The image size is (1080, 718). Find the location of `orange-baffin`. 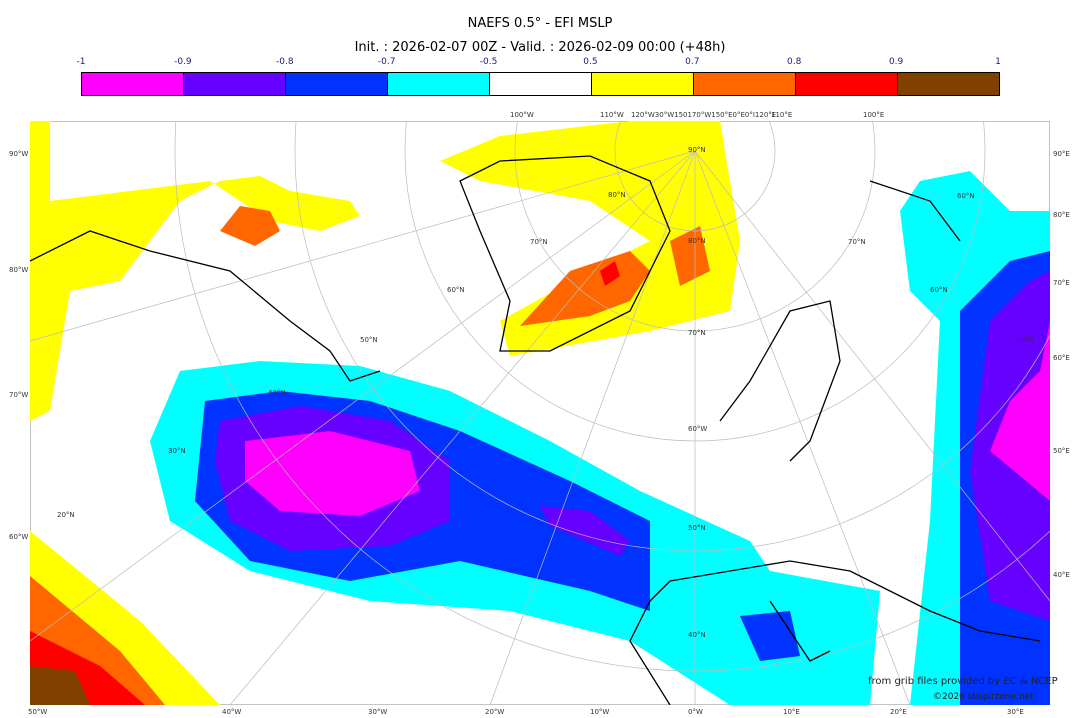

orange-baffin is located at coordinates (250, 226).